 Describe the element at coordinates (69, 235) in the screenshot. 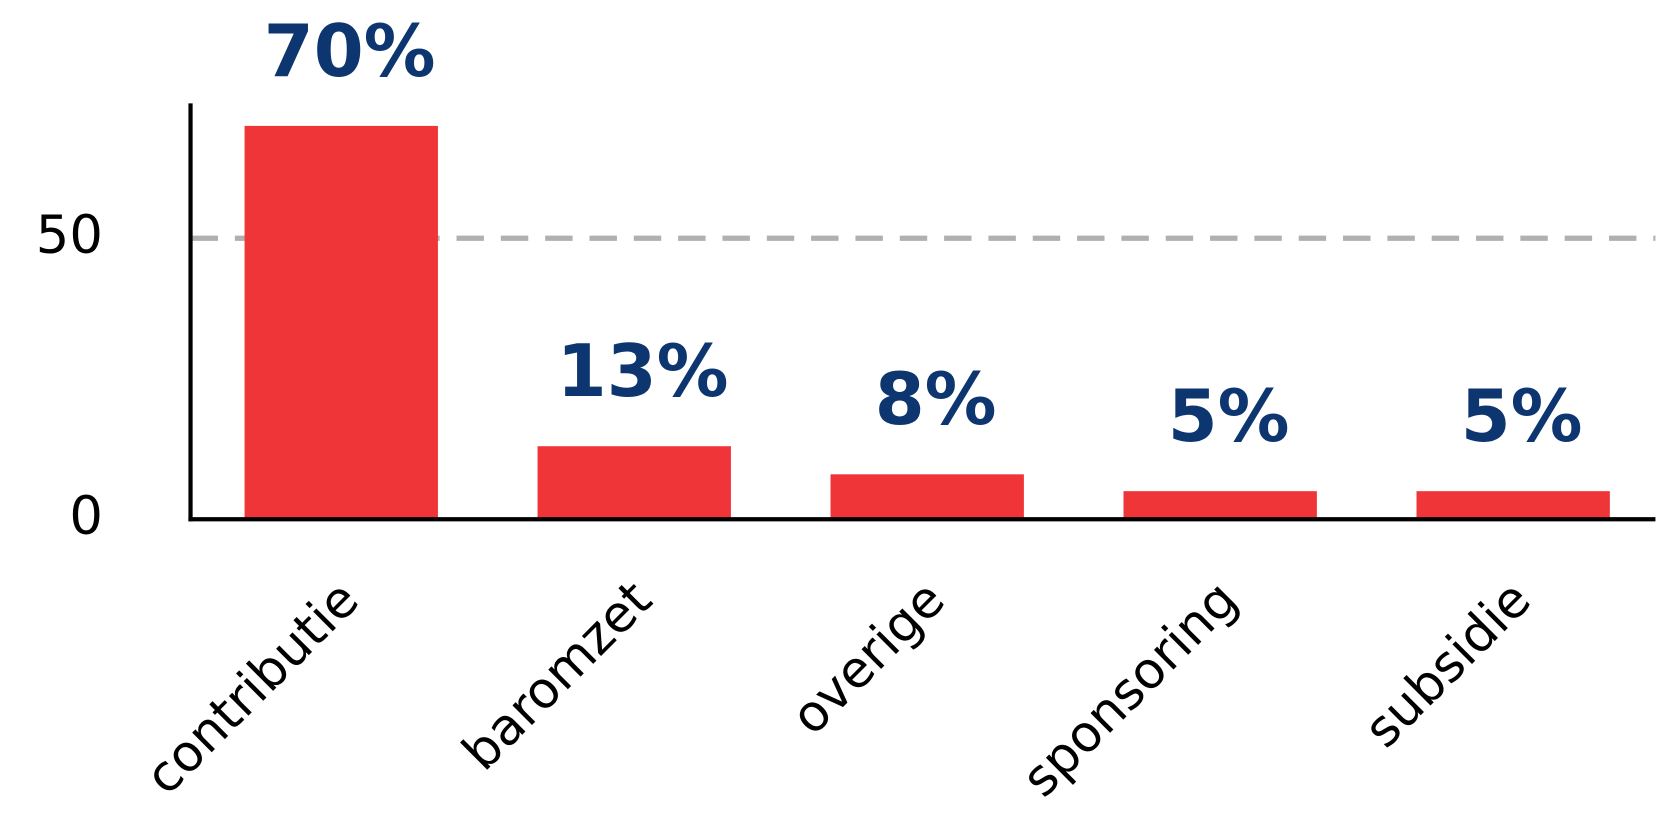

I see `y-tick-label: 50` at that location.